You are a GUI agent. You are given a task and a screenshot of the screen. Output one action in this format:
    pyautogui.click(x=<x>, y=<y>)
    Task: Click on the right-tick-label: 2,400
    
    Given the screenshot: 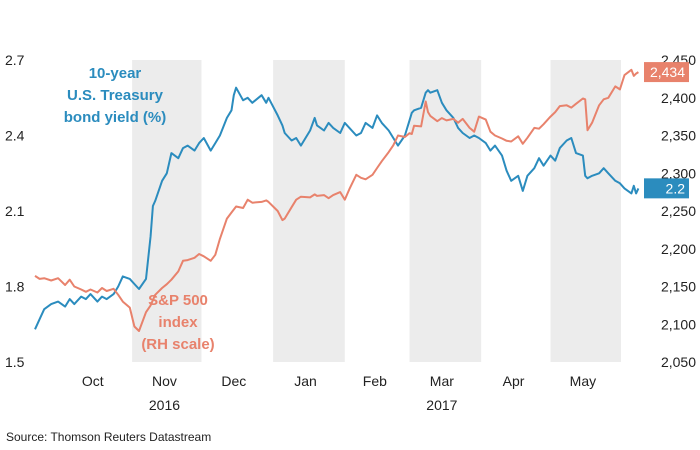 What is the action you would take?
    pyautogui.click(x=678, y=98)
    